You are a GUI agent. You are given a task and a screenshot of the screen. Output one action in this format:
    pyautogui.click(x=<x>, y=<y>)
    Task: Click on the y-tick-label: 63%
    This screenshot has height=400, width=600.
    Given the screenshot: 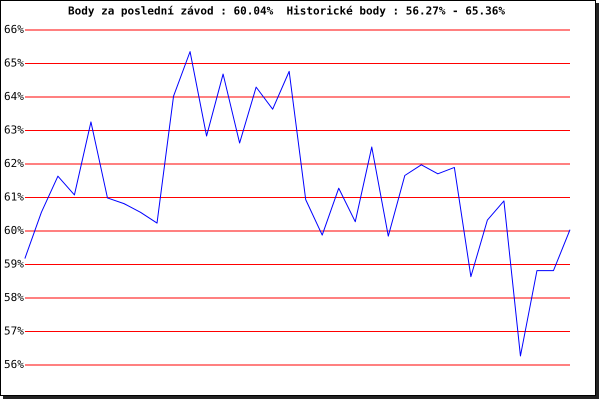 What is the action you would take?
    pyautogui.click(x=14, y=130)
    